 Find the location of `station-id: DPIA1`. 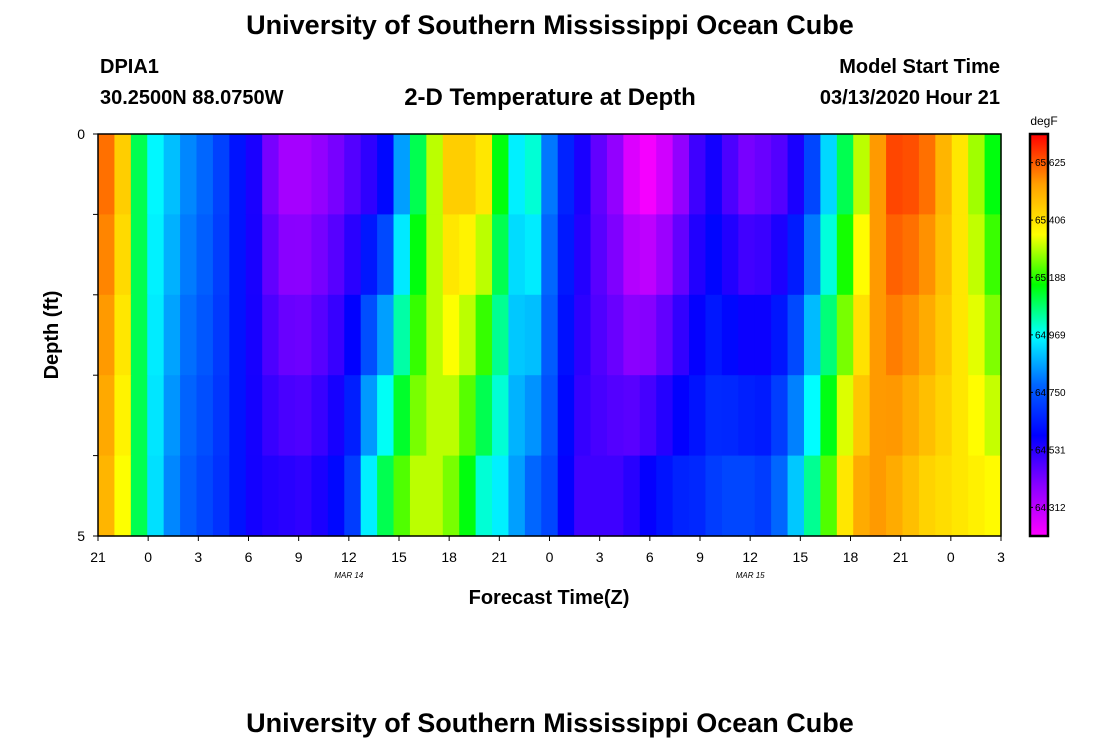

station-id: DPIA1 is located at coordinates (129, 67).